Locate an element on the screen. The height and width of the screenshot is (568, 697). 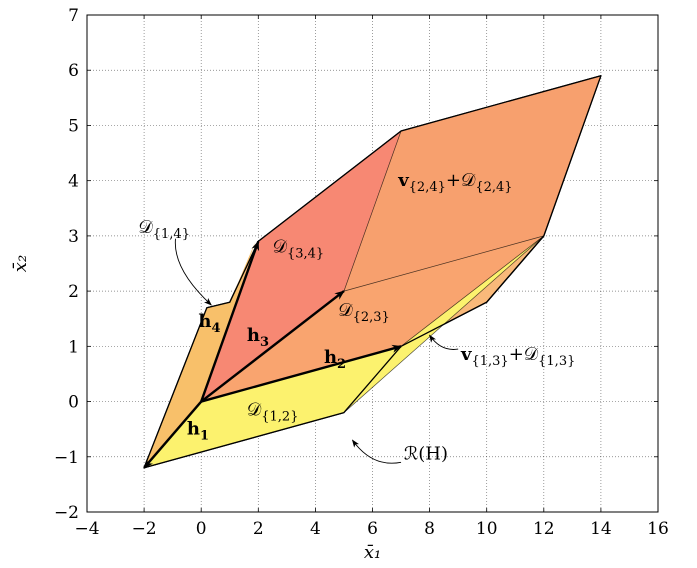
x-tick-label: 6 is located at coordinates (372, 529).